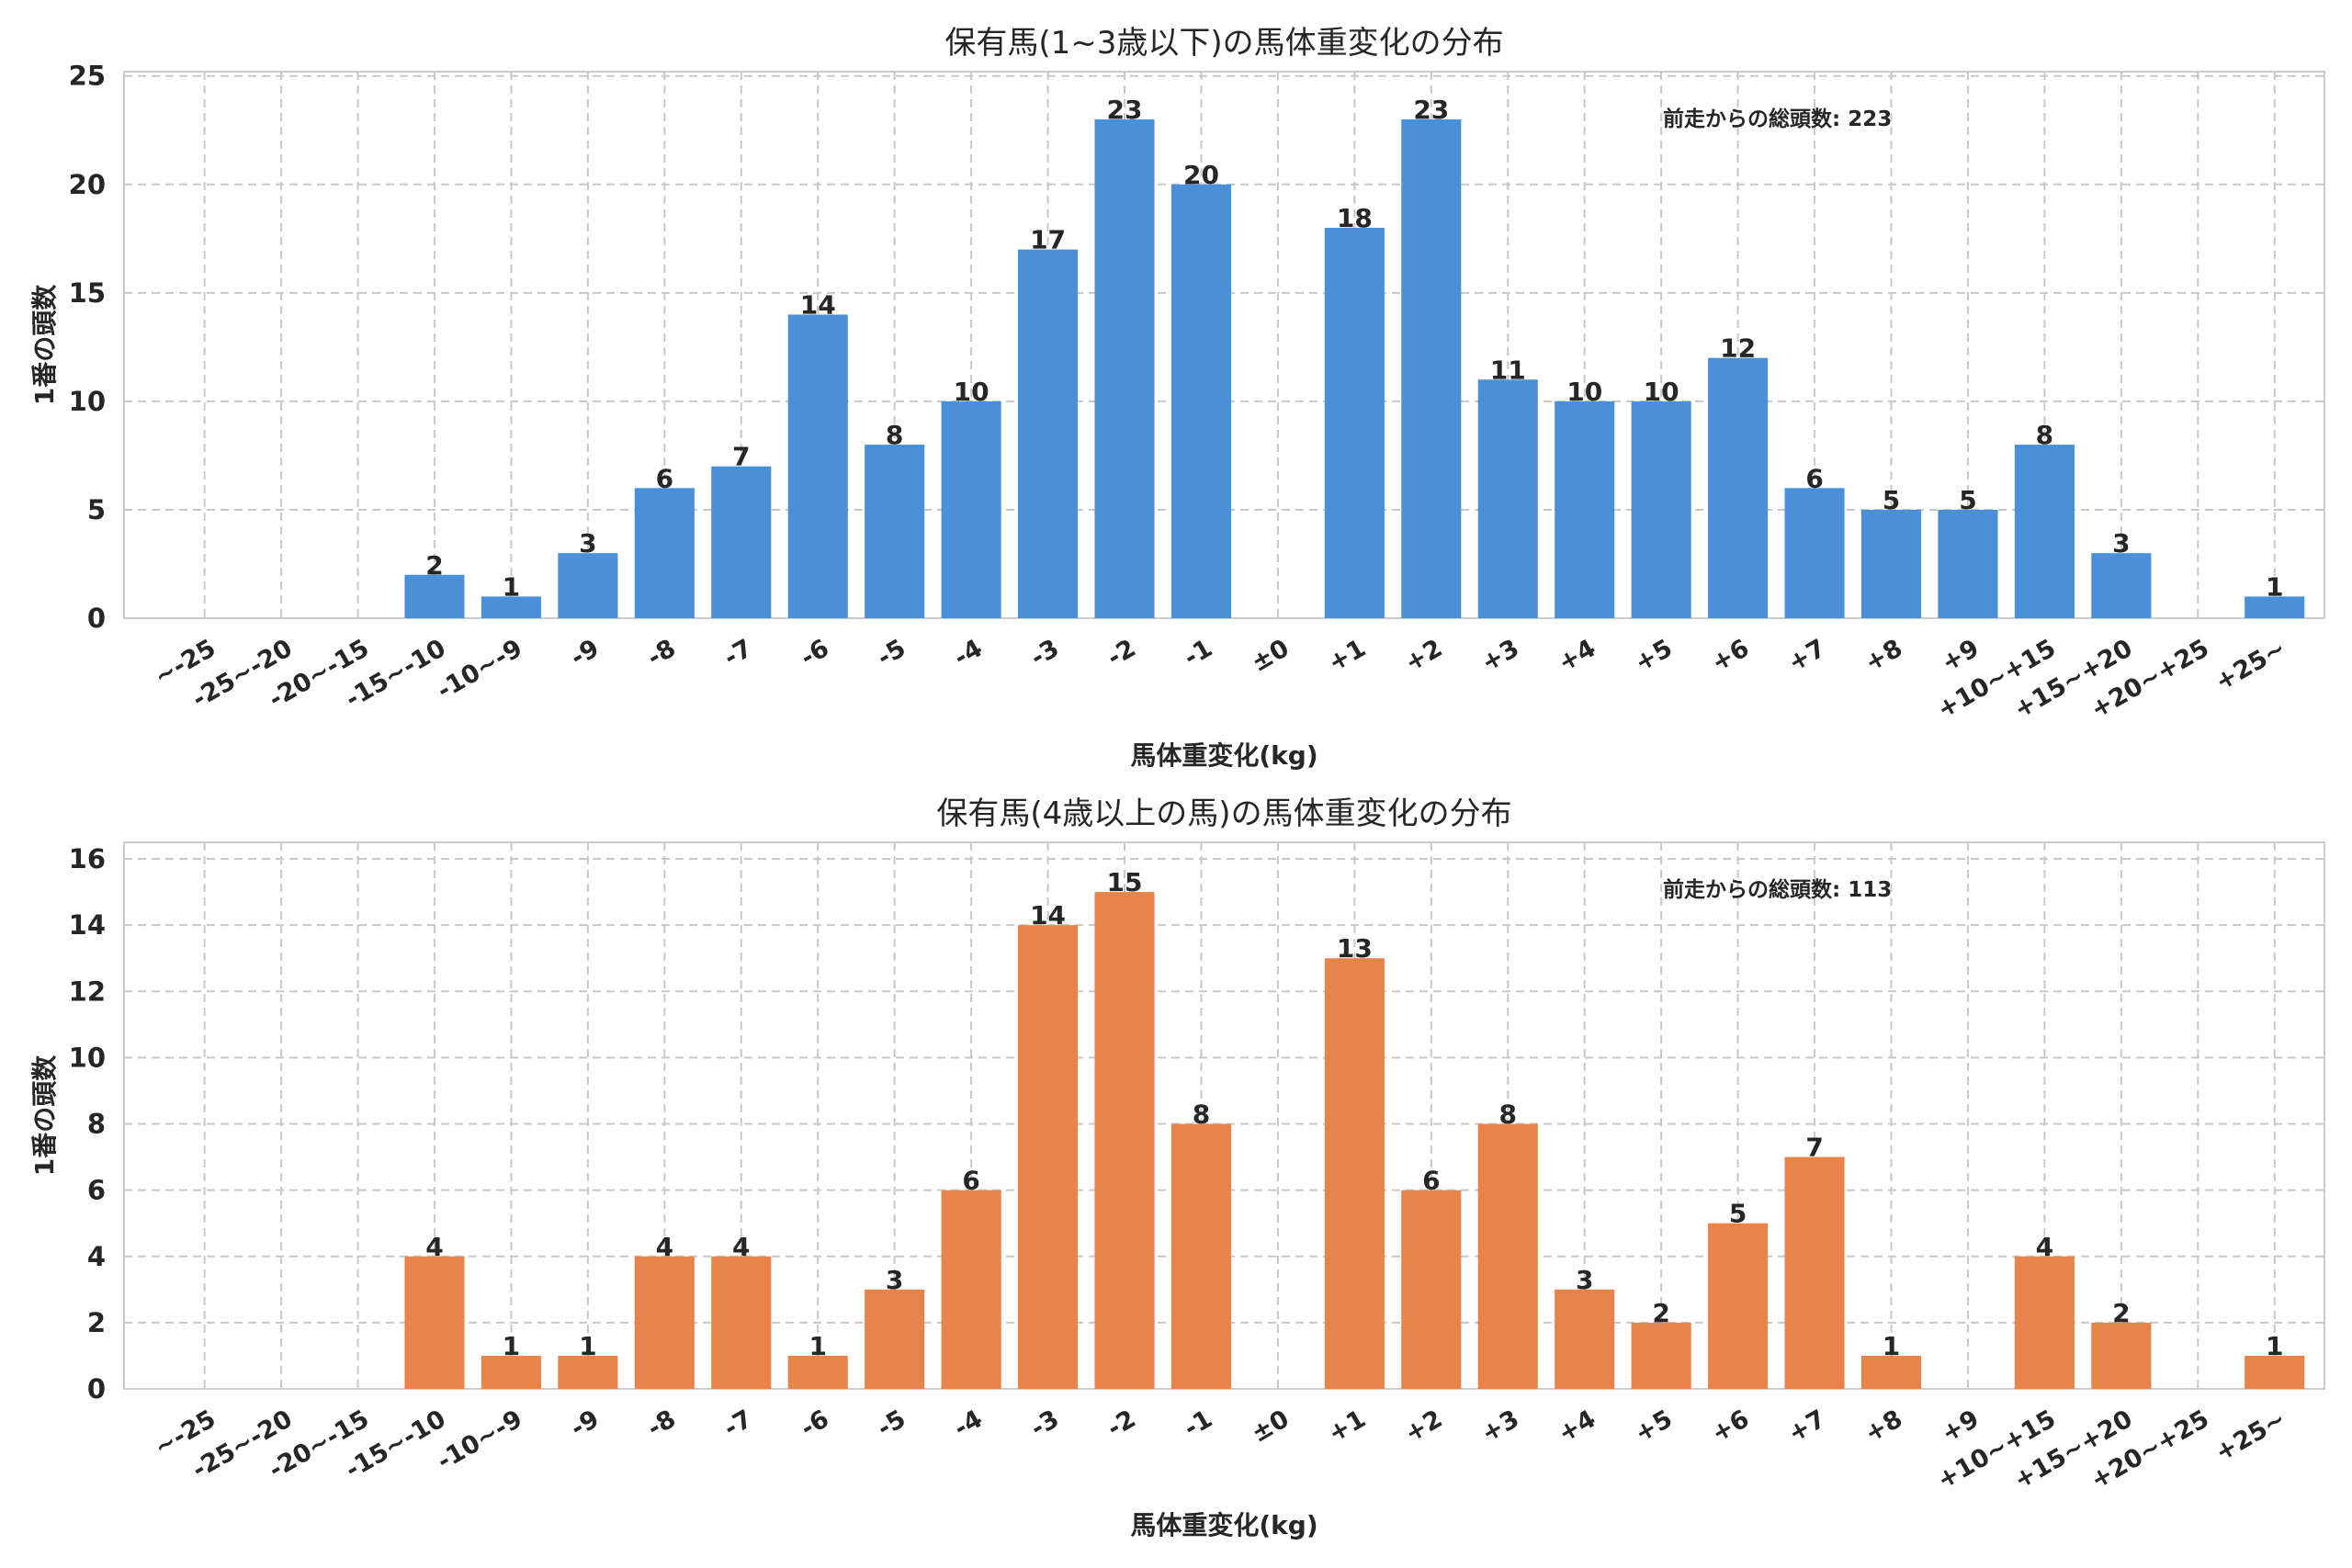  What do you see at coordinates (96, 1256) in the screenshot?
I see `y-tick-label: 4` at bounding box center [96, 1256].